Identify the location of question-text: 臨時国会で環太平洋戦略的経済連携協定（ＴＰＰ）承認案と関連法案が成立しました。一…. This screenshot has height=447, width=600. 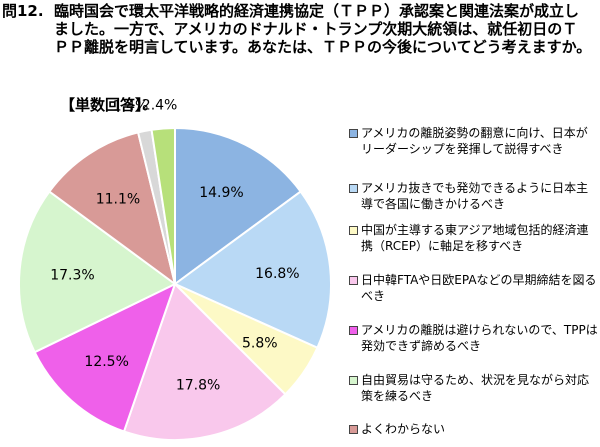
(323, 29).